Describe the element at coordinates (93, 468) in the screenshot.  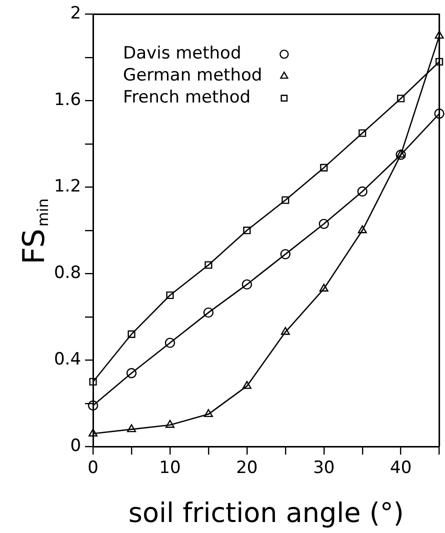
I see `x-tick-label: 0` at that location.